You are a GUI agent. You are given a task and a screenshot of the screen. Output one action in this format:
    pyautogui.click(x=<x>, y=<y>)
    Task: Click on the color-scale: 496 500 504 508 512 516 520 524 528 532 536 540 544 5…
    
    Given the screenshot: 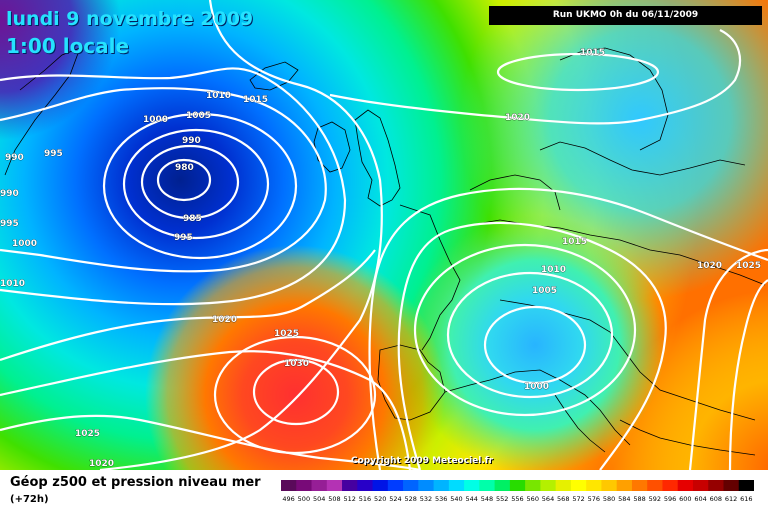 What is the action you would take?
    pyautogui.click(x=517, y=491)
    